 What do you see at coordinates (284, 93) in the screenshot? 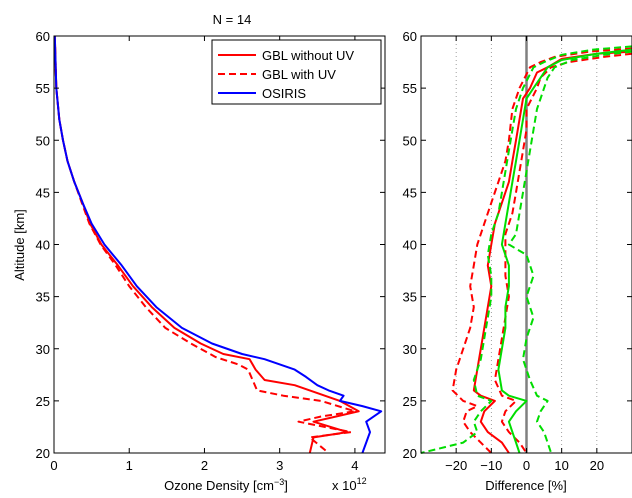
I see `legend-label-osiris: OSIRIS` at bounding box center [284, 93].